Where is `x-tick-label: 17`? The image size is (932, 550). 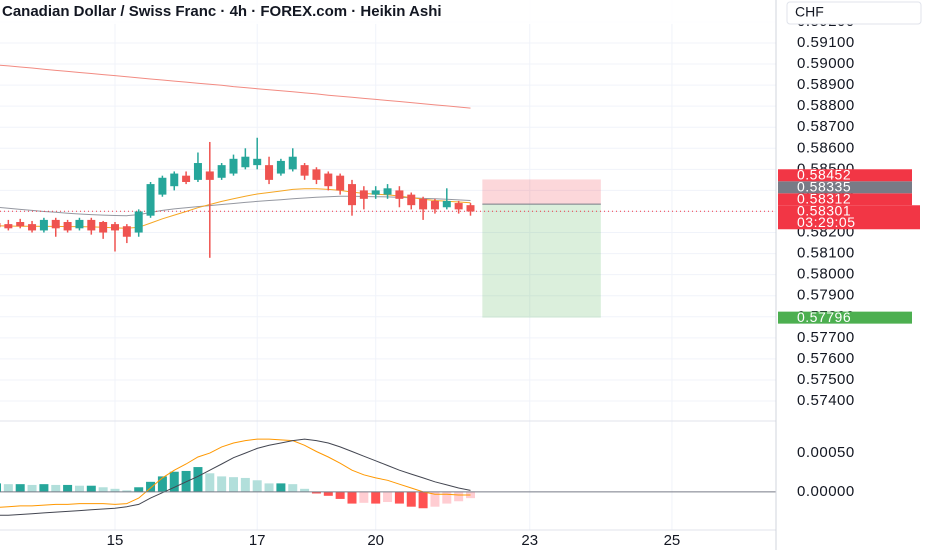
x-tick-label: 17 is located at coordinates (257, 540).